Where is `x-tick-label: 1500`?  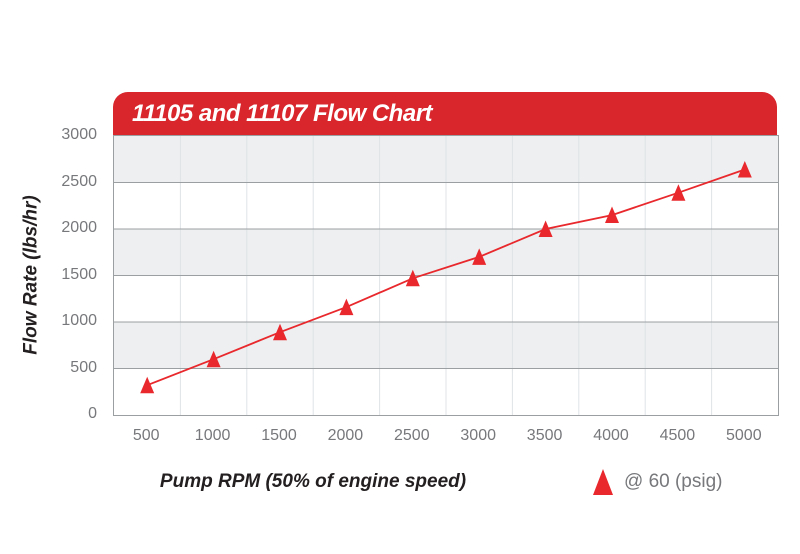 x-tick-label: 1500 is located at coordinates (279, 435).